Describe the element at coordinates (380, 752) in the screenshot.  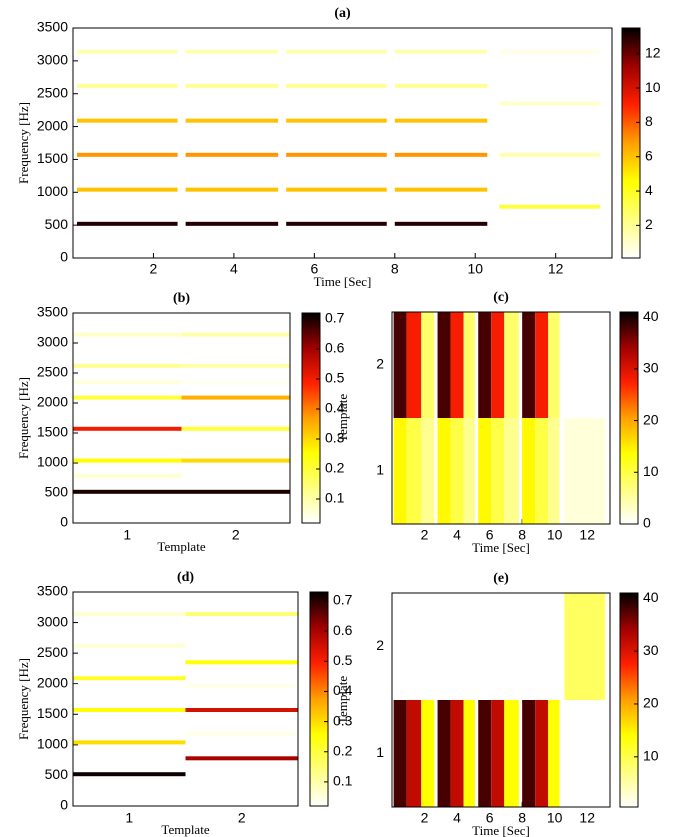
I see `y-tick-label: 1` at that location.